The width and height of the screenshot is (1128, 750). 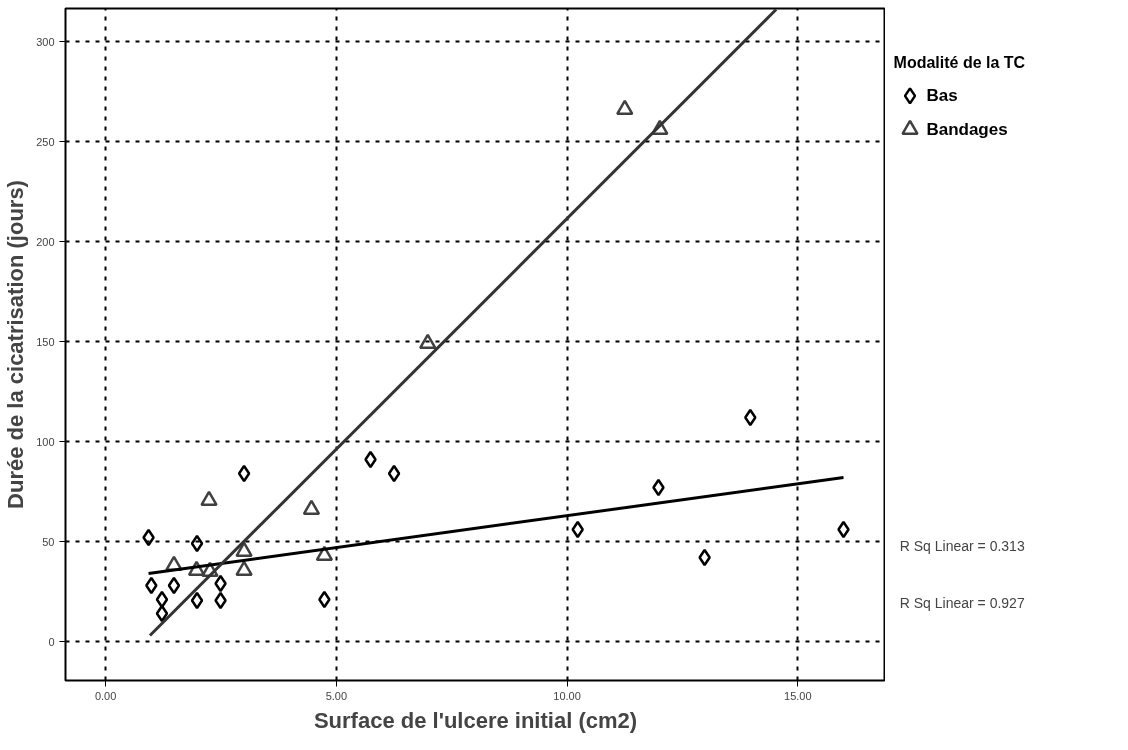 I want to click on x-tick-label: 5.00, so click(x=336, y=695).